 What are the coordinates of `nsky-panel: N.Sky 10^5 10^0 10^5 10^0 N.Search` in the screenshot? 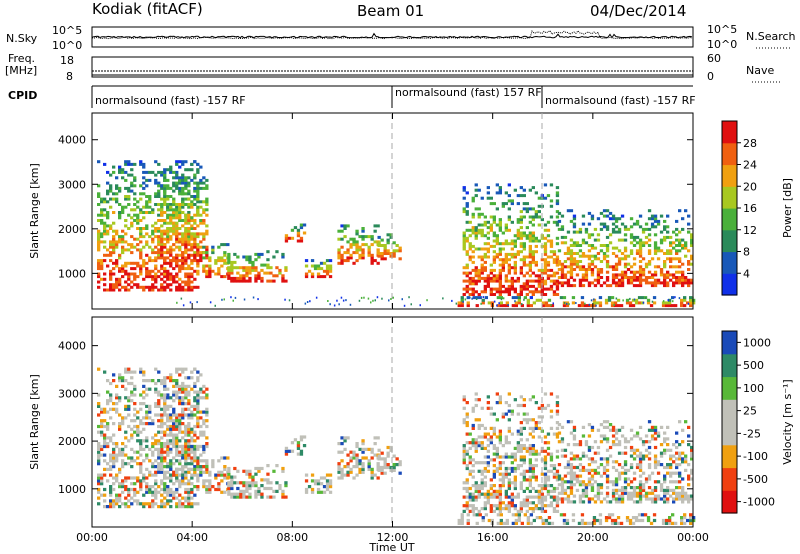 It's located at (401, 37).